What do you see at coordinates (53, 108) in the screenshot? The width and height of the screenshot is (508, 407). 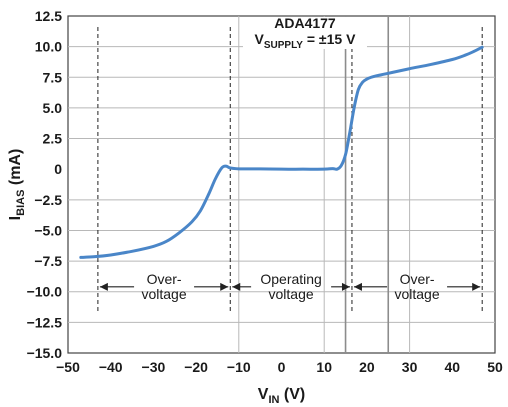 I see `y-tick-label: 5.0` at bounding box center [53, 108].